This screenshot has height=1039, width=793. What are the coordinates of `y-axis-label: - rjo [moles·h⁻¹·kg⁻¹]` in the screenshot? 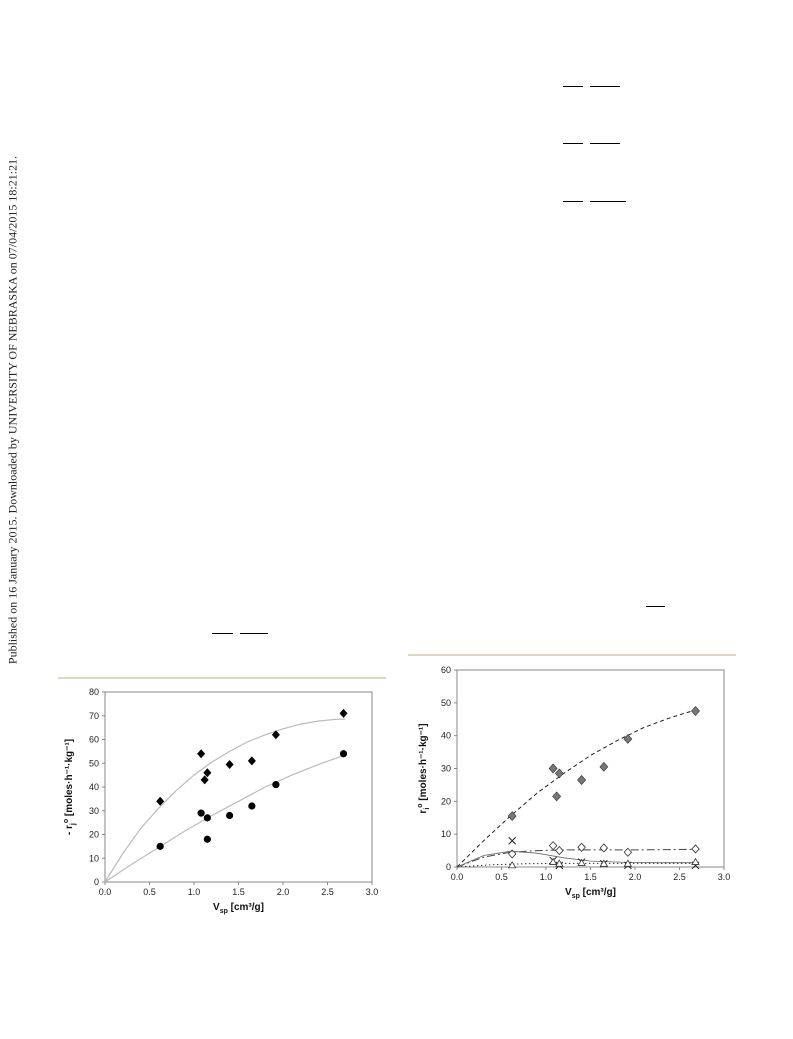 It's located at (70, 787).